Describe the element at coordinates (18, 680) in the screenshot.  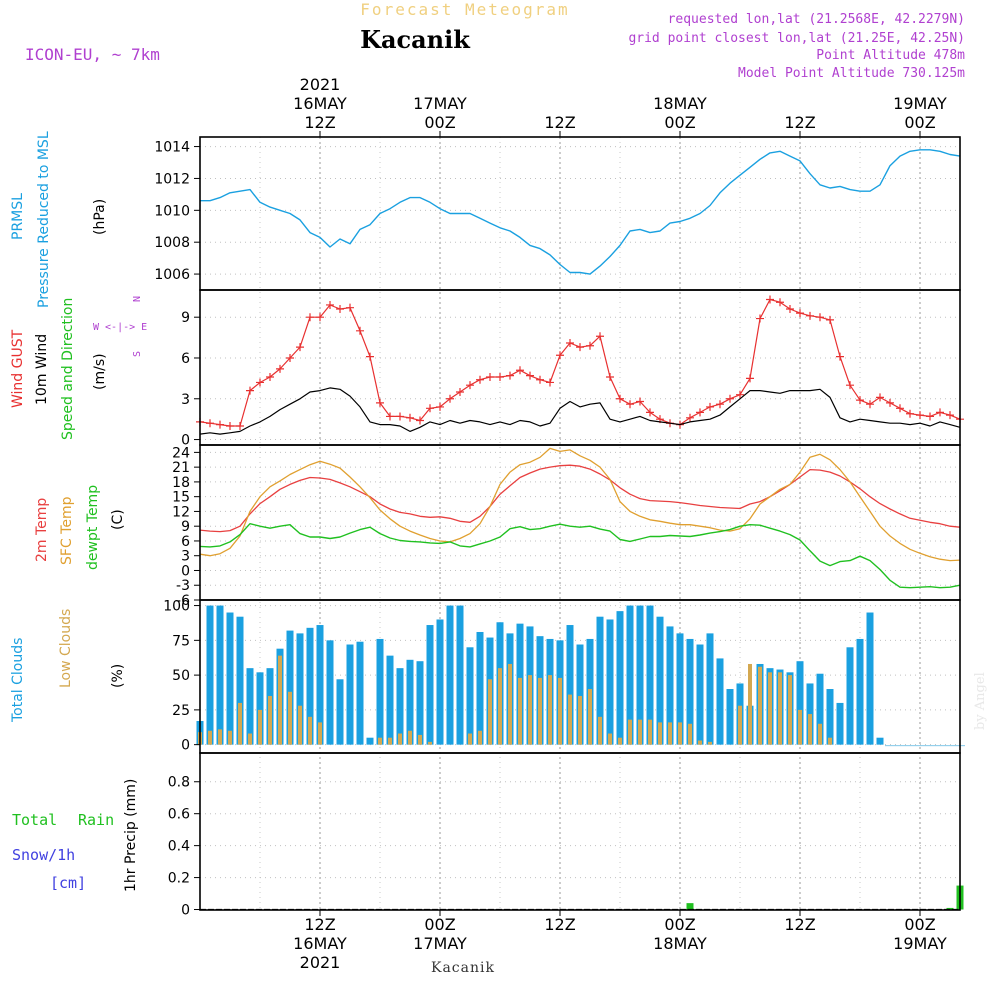
I see `total-clouds-label: Total Clouds` at that location.